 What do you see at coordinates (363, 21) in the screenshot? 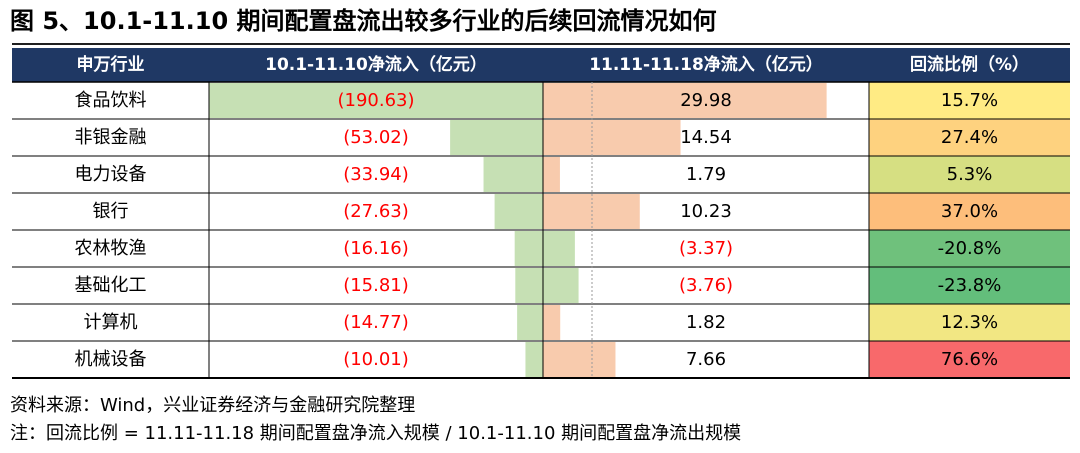
I see `figure-title: 图 5、10.1-11.10 期间配置盘流出较多行业的后续回流情况如何` at bounding box center [363, 21].